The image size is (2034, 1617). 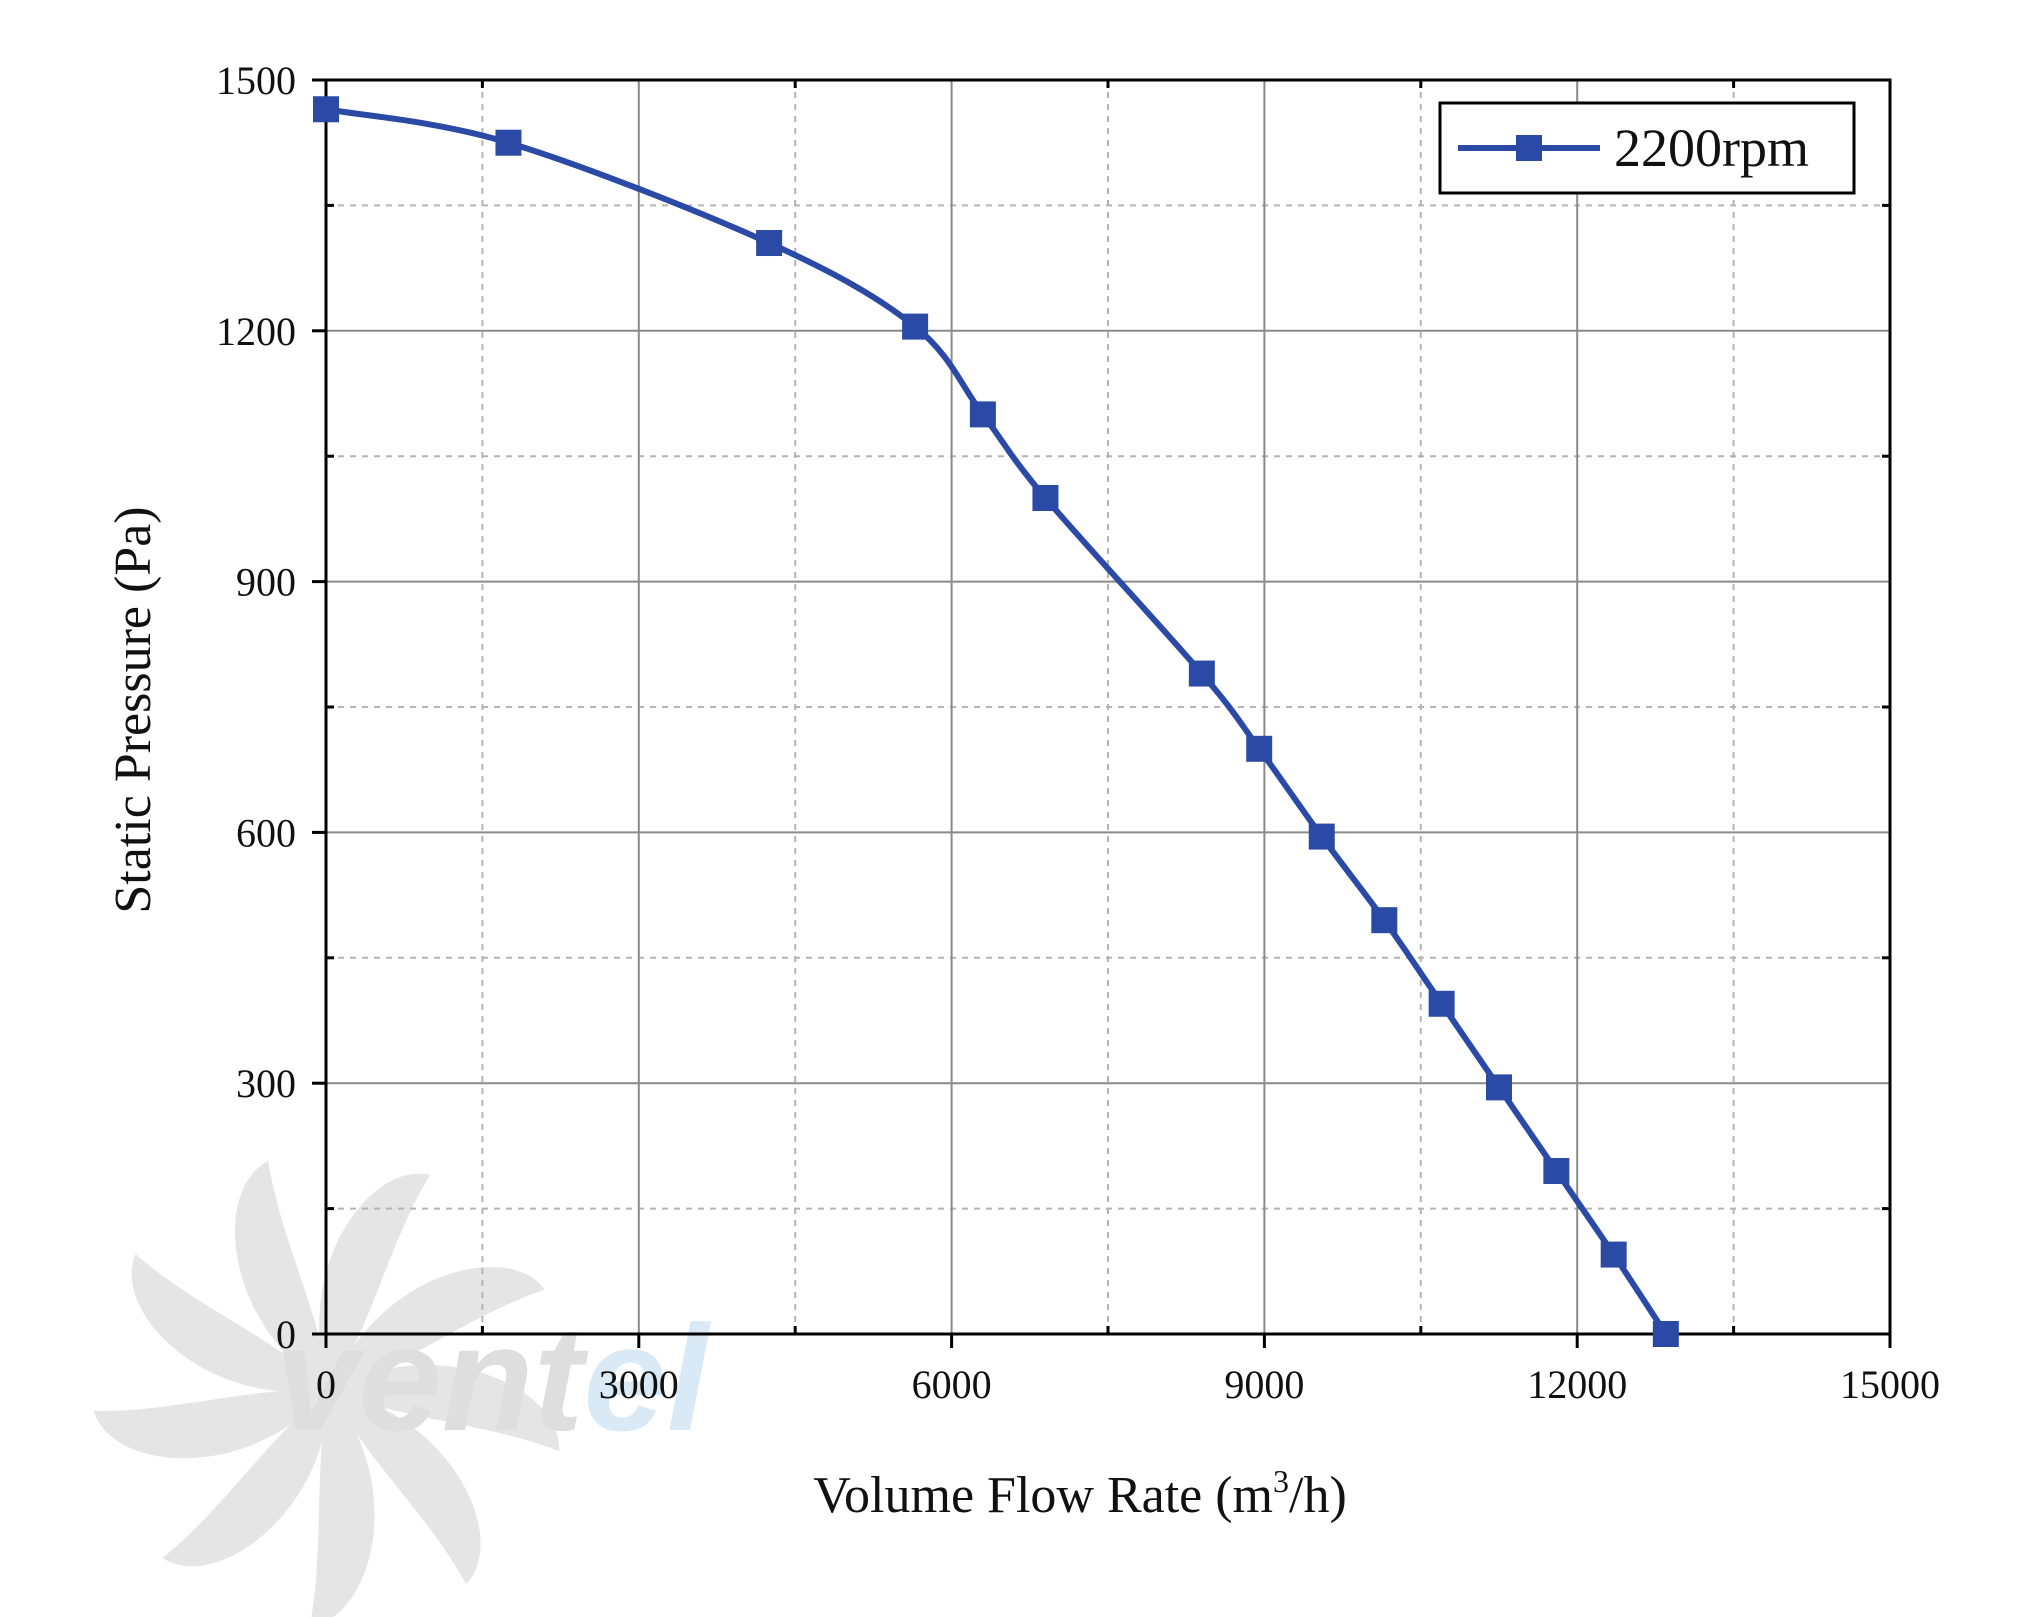 What do you see at coordinates (256, 707) in the screenshot?
I see `y-tick-labels: 0 300 600 900 1200 1500` at bounding box center [256, 707].